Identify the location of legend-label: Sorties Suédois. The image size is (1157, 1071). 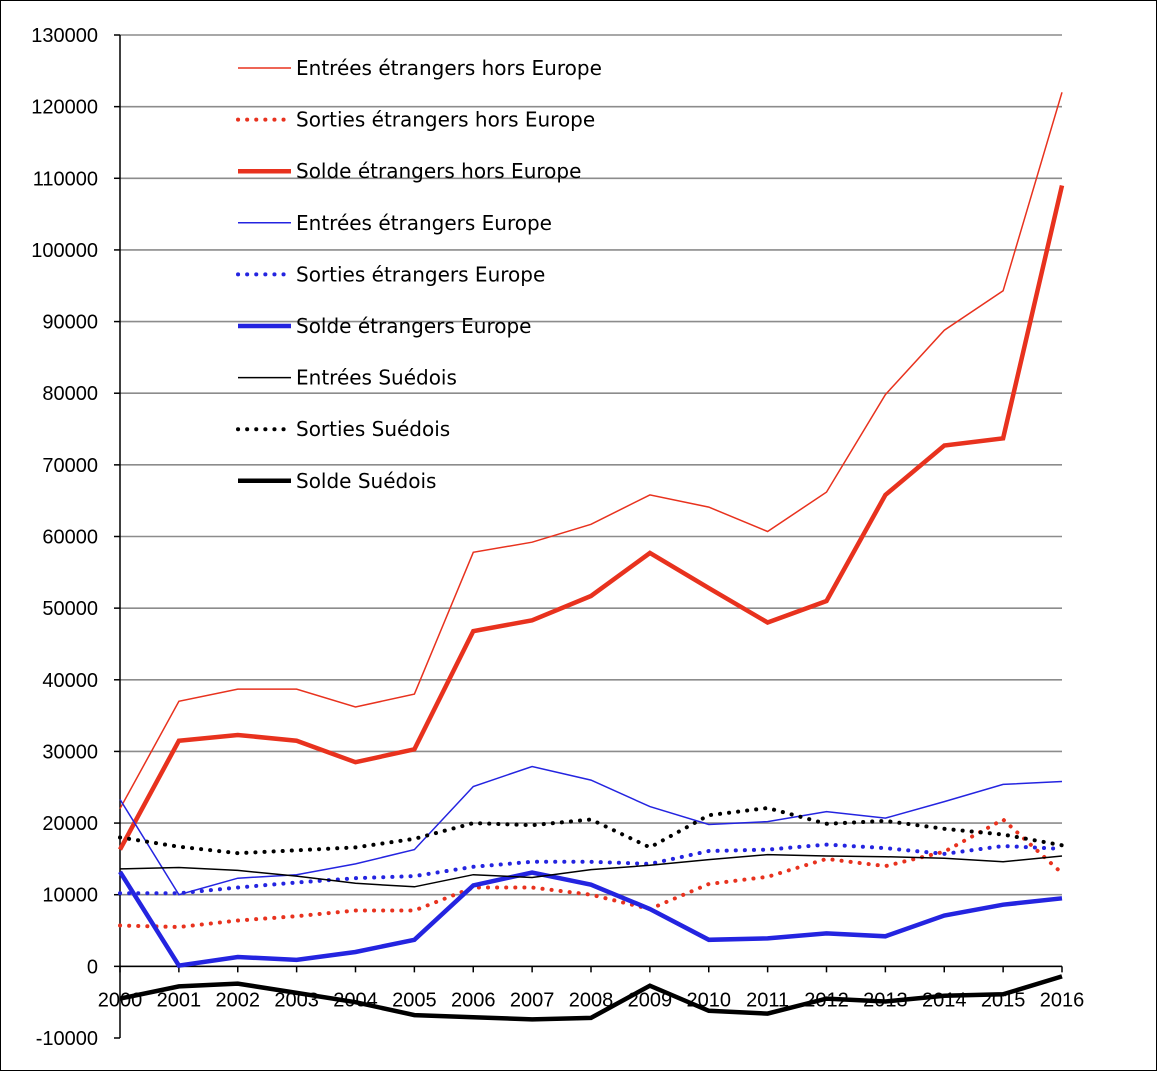
(373, 429).